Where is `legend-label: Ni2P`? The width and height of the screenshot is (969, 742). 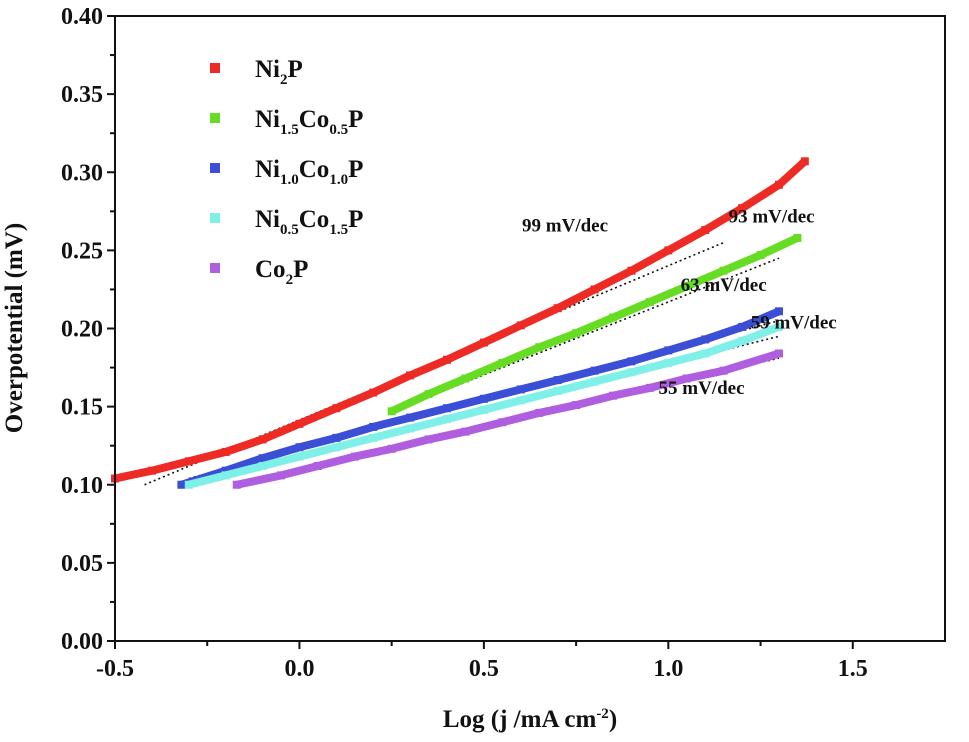 legend-label: Ni2P is located at coordinates (279, 72).